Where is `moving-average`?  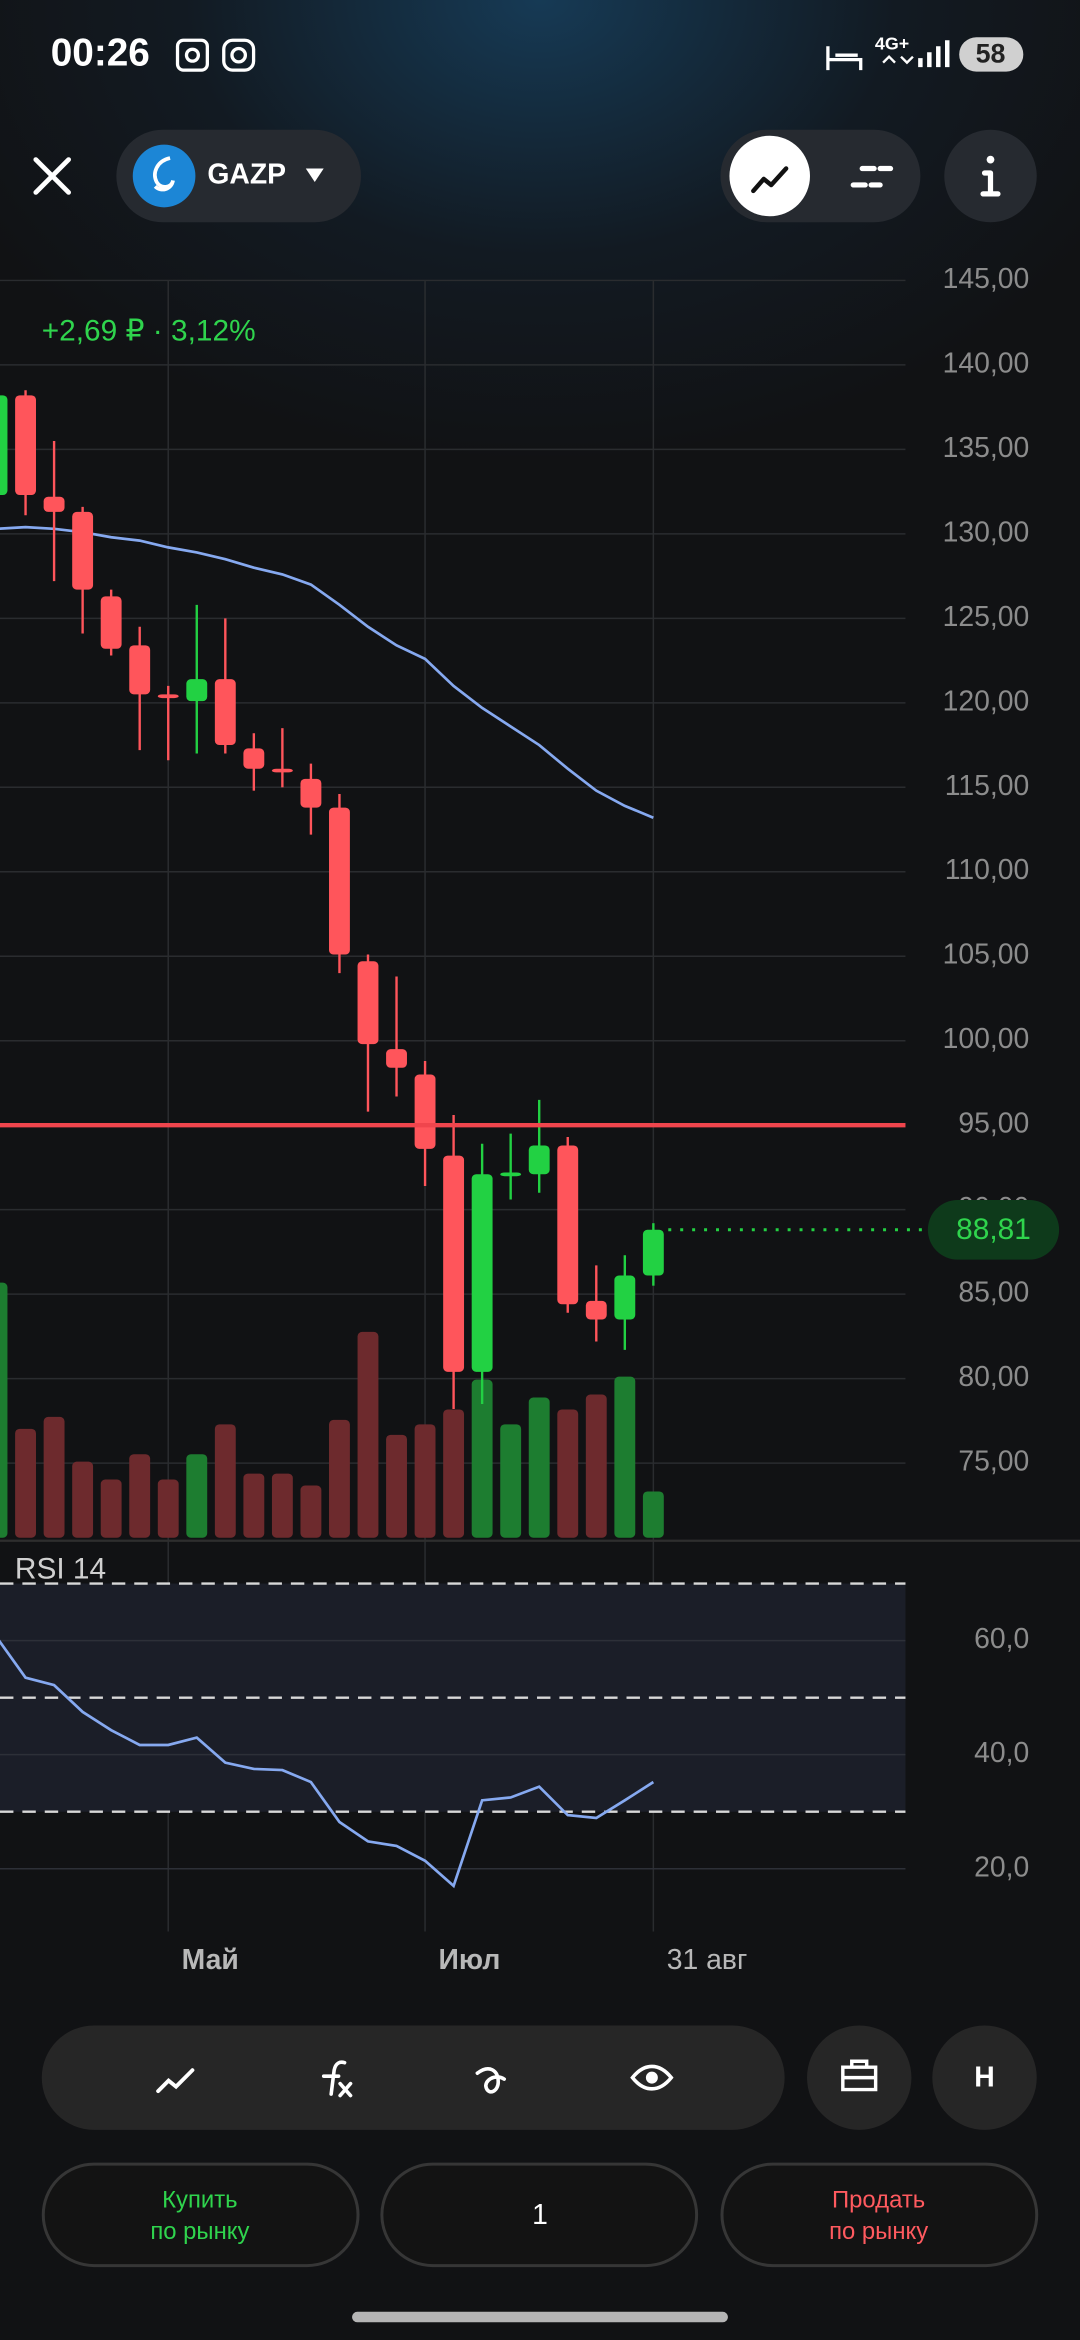 moving-average is located at coordinates (327, 672).